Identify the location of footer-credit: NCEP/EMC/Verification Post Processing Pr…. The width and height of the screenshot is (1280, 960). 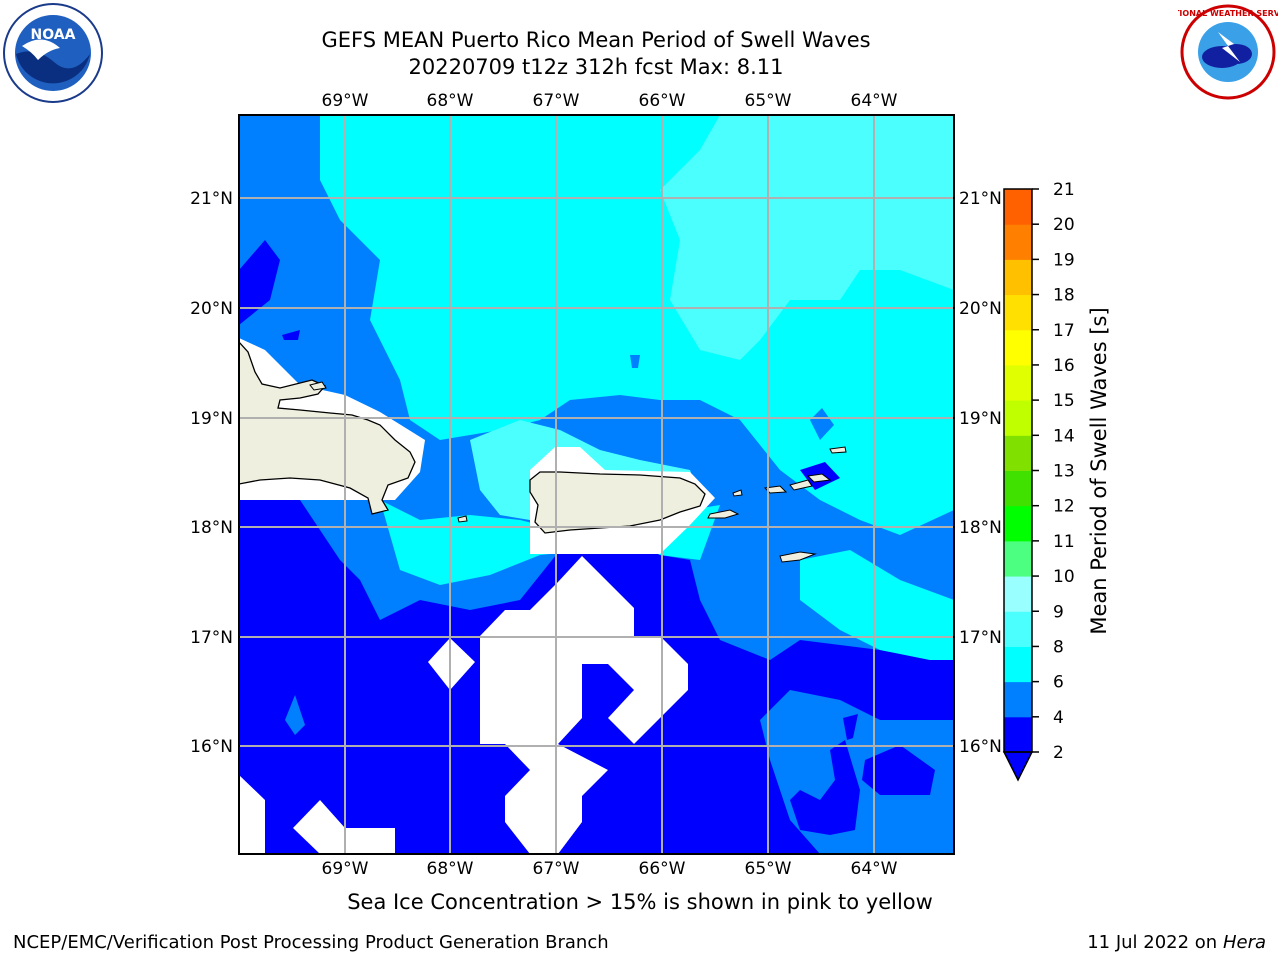
(311, 942).